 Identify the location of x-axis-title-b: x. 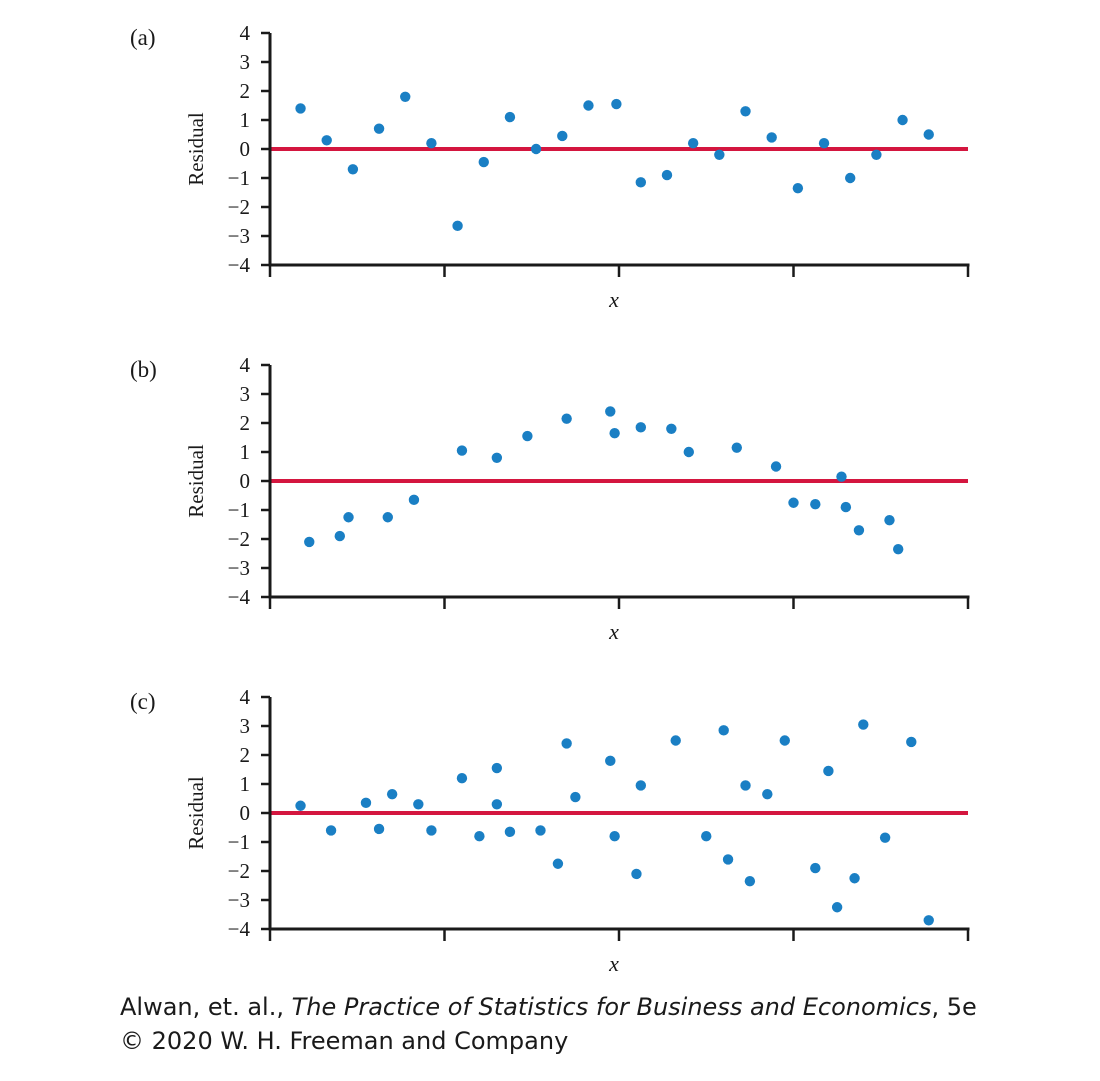
(613, 631).